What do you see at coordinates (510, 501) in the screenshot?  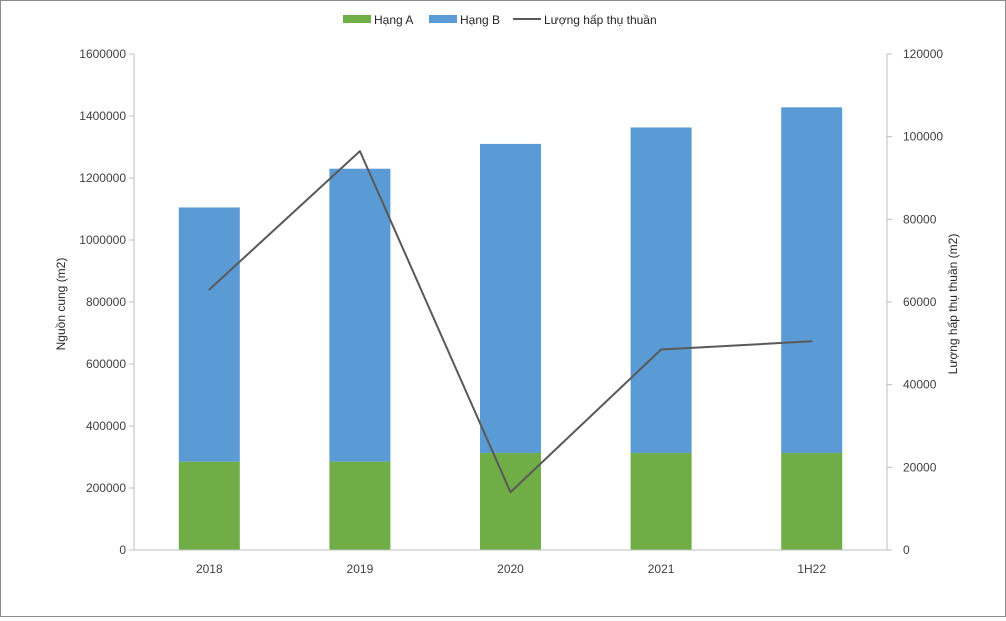 I see `bar-hang-a-2020` at bounding box center [510, 501].